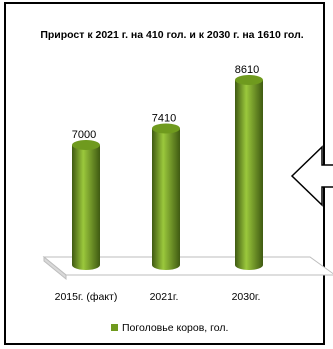  Describe the element at coordinates (311, 176) in the screenshot. I see `left-arrow-icon` at that location.